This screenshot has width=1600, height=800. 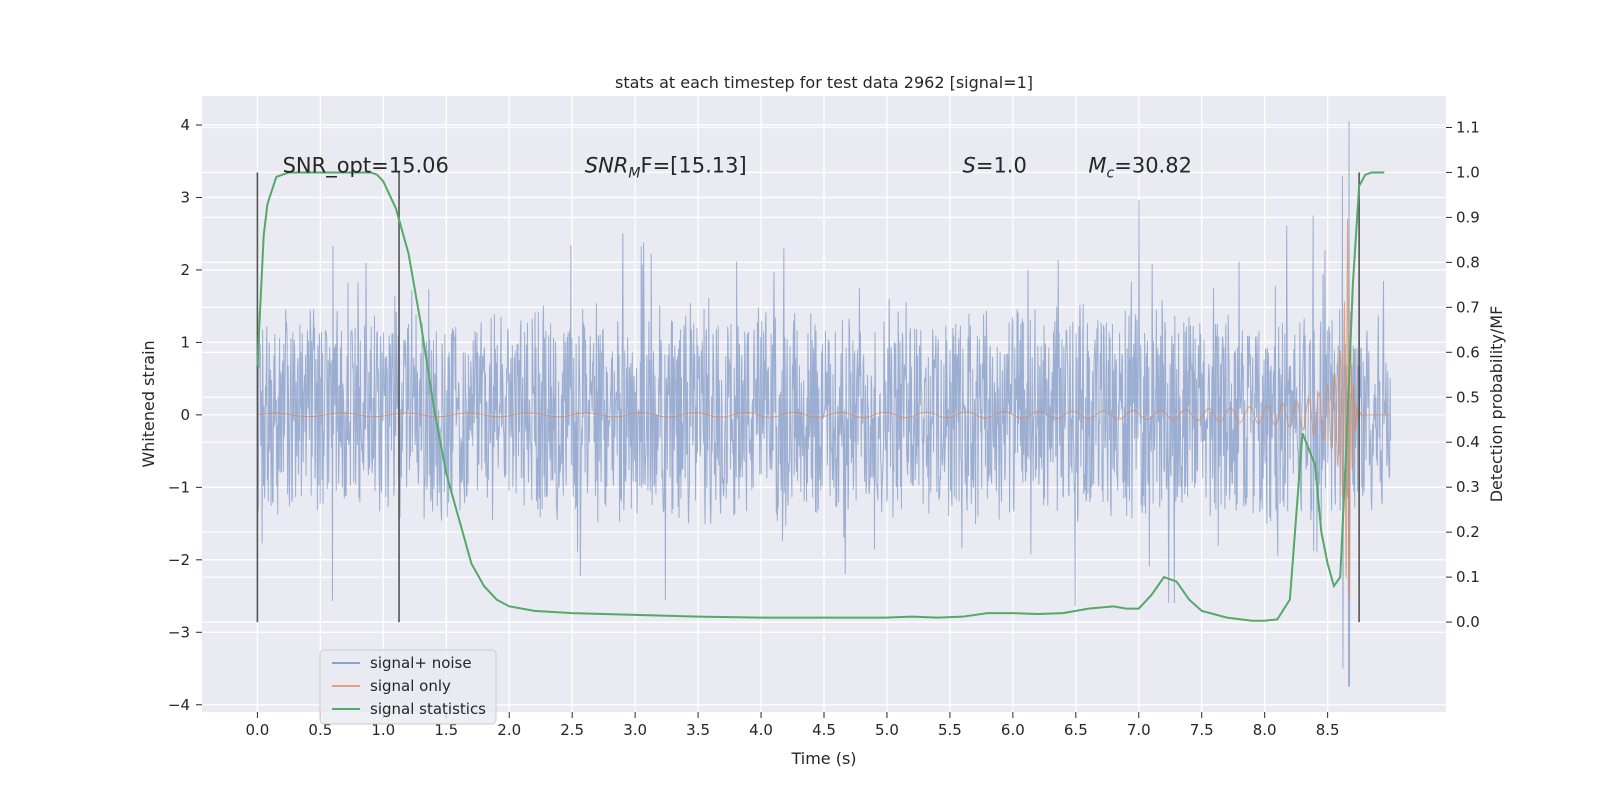 What do you see at coordinates (179, 487) in the screenshot?
I see `y-tick-label: −1` at bounding box center [179, 487].